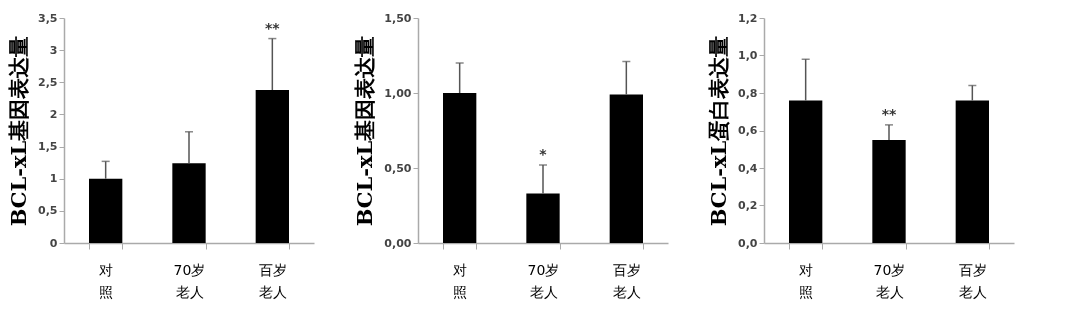 The width and height of the screenshot is (1080, 320). I want to click on y-tick-label: 1, so click(53, 179).